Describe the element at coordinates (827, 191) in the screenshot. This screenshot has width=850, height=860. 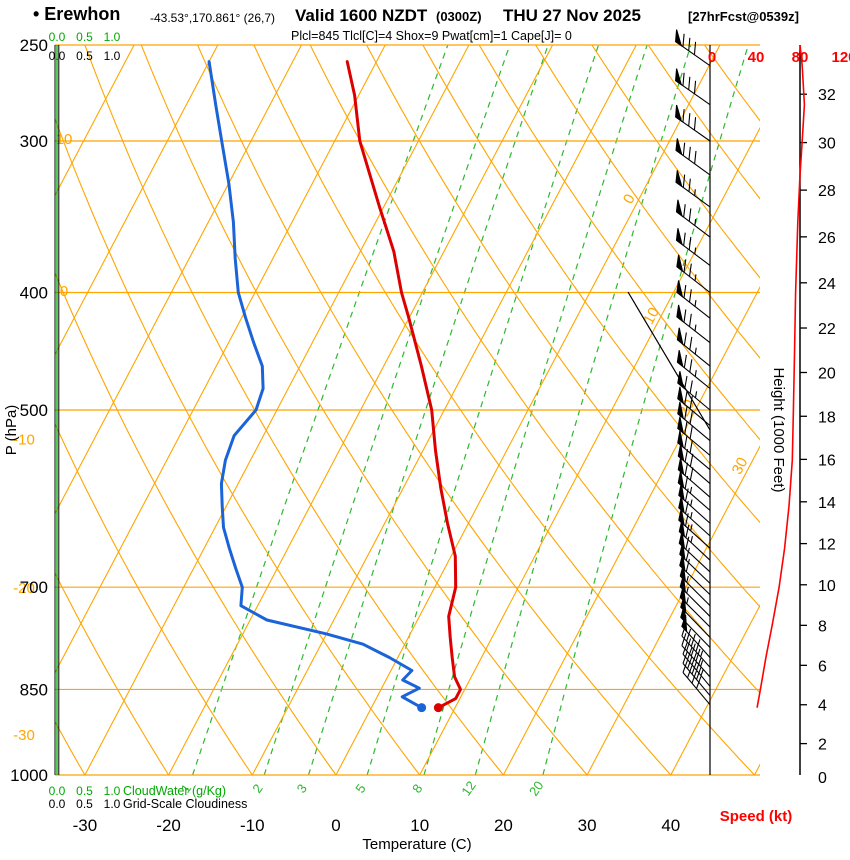
I see `height-tick-label: 28` at that location.